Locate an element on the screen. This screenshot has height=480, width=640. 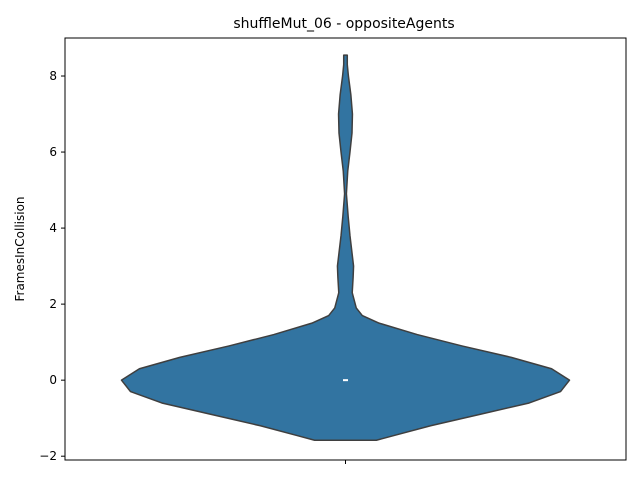
y-tick-label: 0 is located at coordinates (53, 380).